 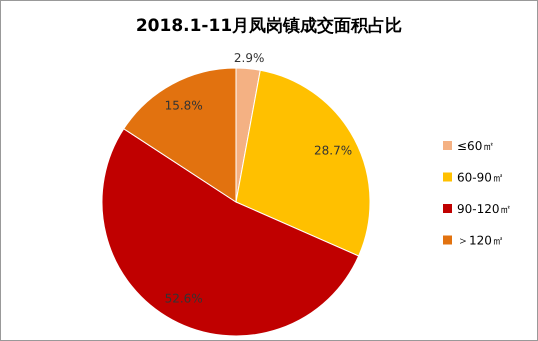 I want to click on chart-title: 2018.1-11月凤岗镇成交面积占比, so click(x=269, y=26).